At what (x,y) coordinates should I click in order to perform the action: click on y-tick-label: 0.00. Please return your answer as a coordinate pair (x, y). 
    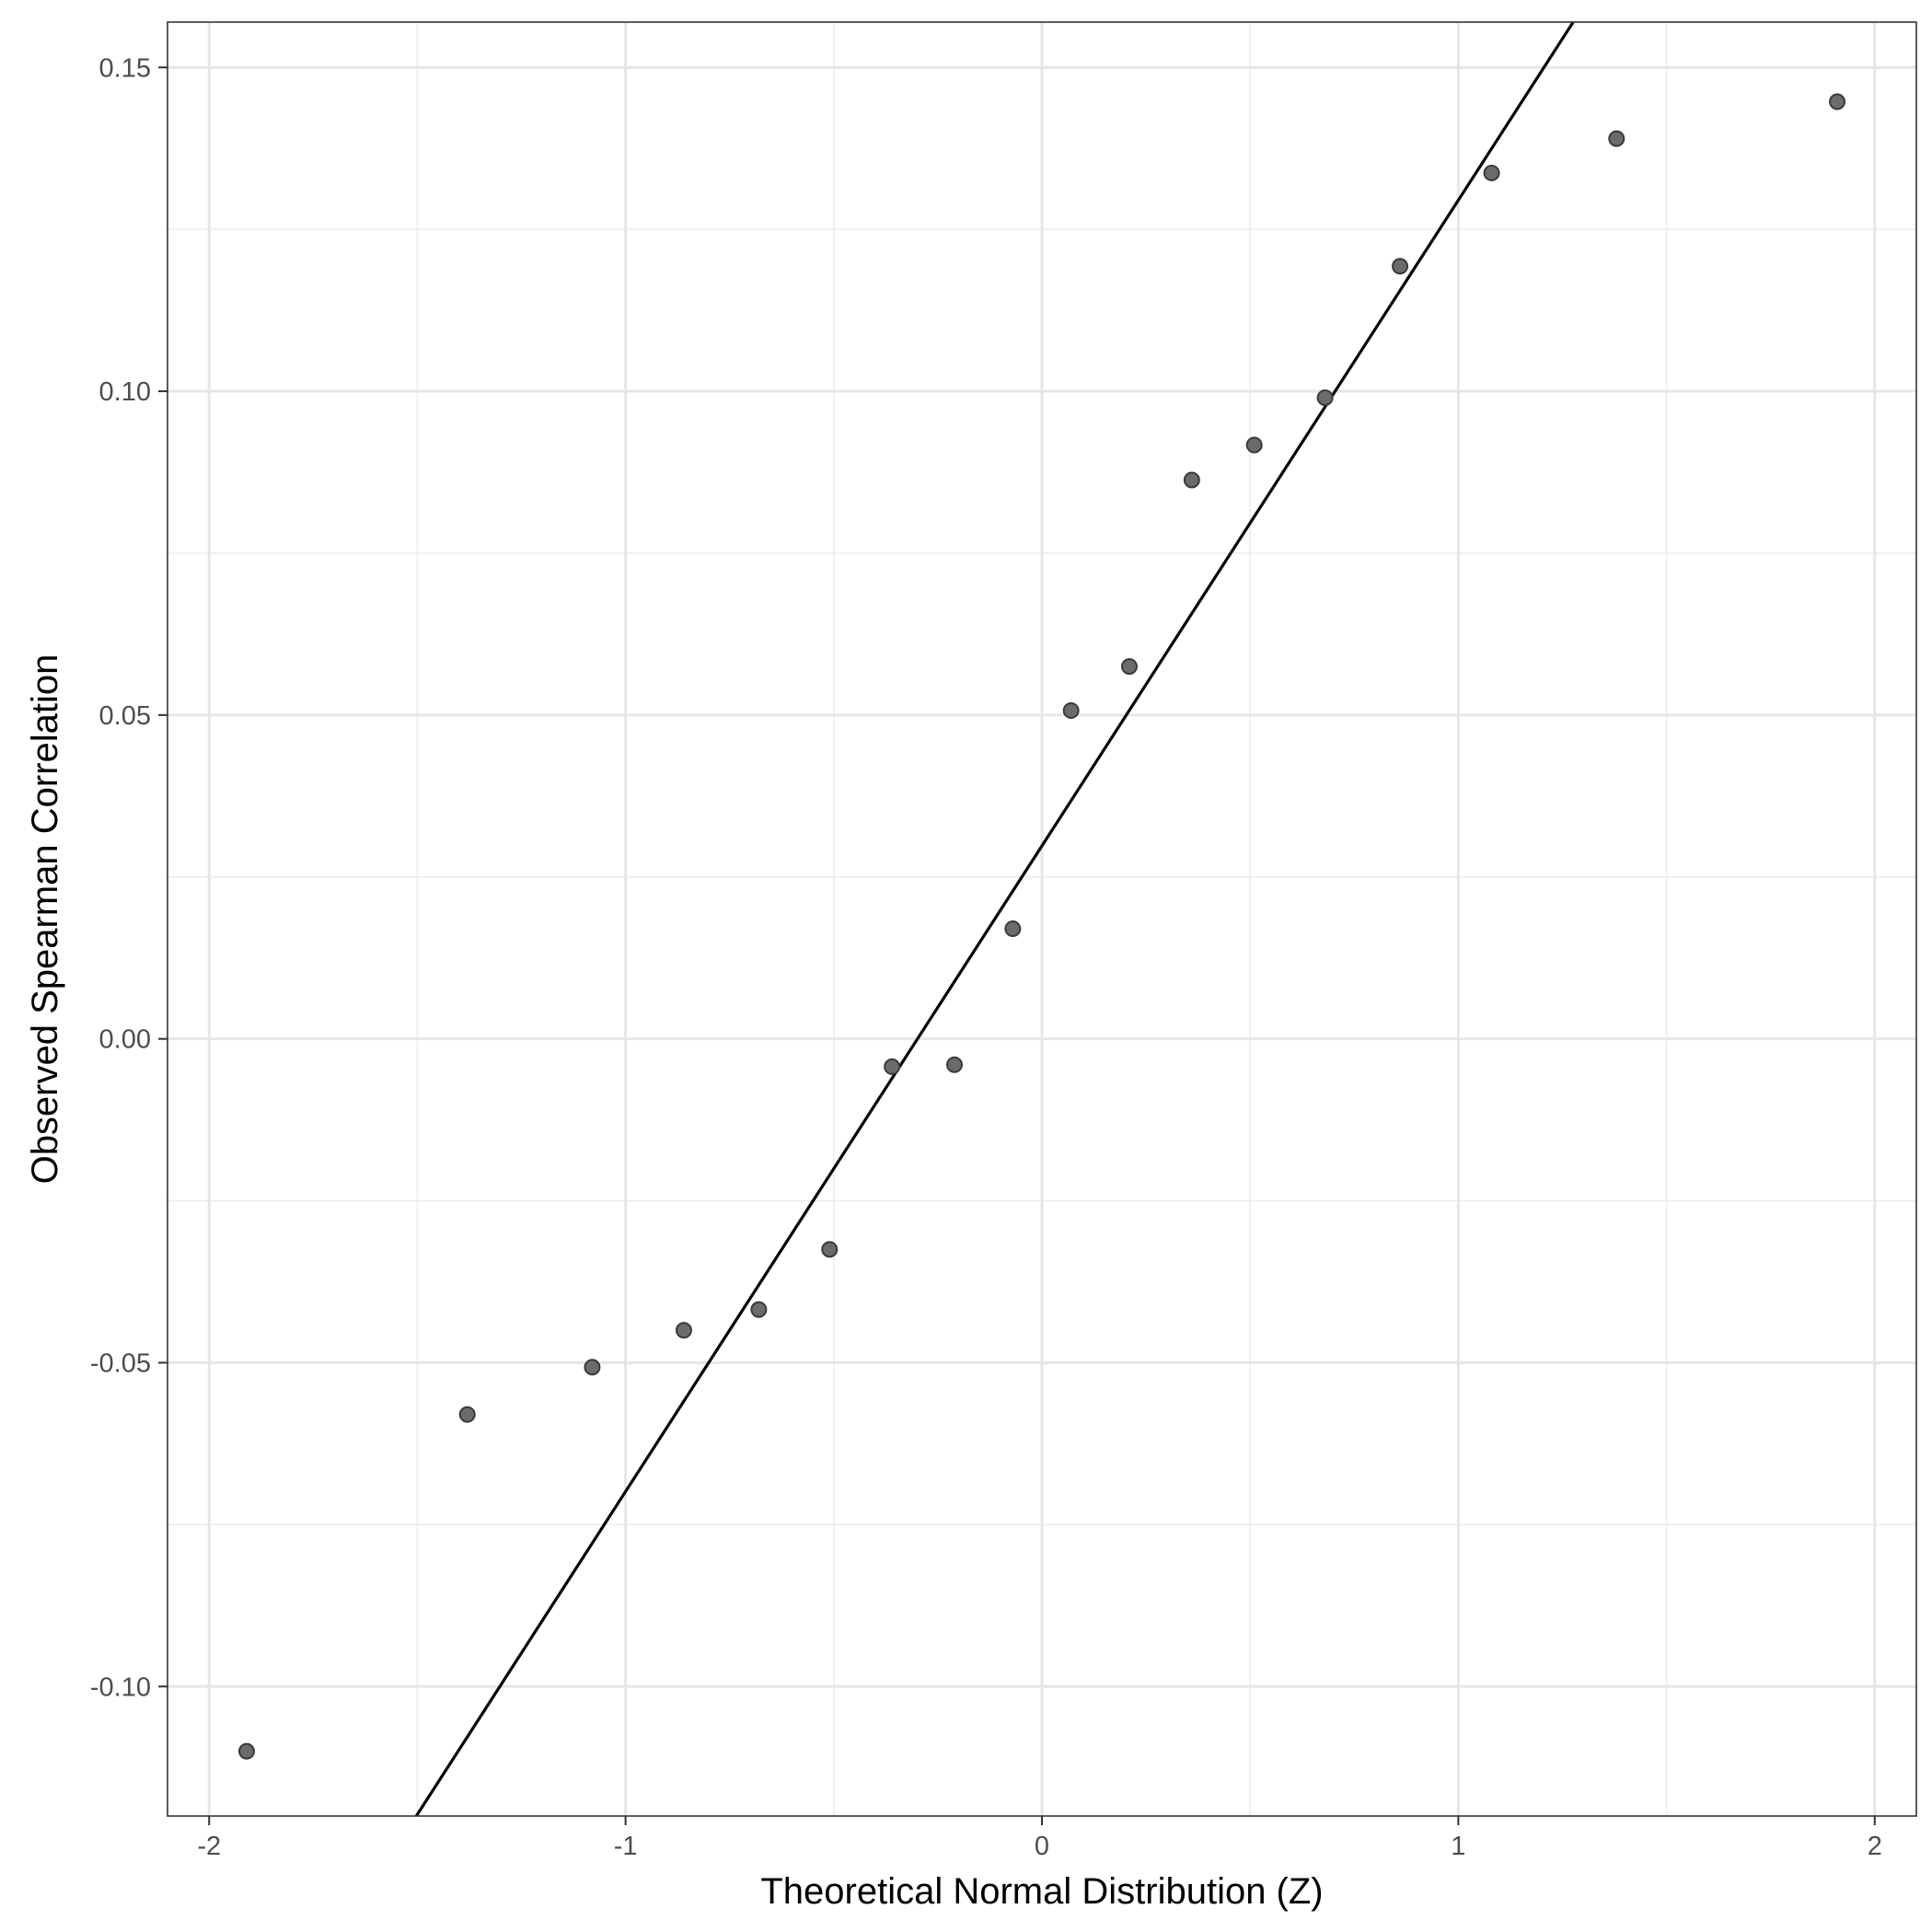
    Looking at the image, I should click on (125, 1040).